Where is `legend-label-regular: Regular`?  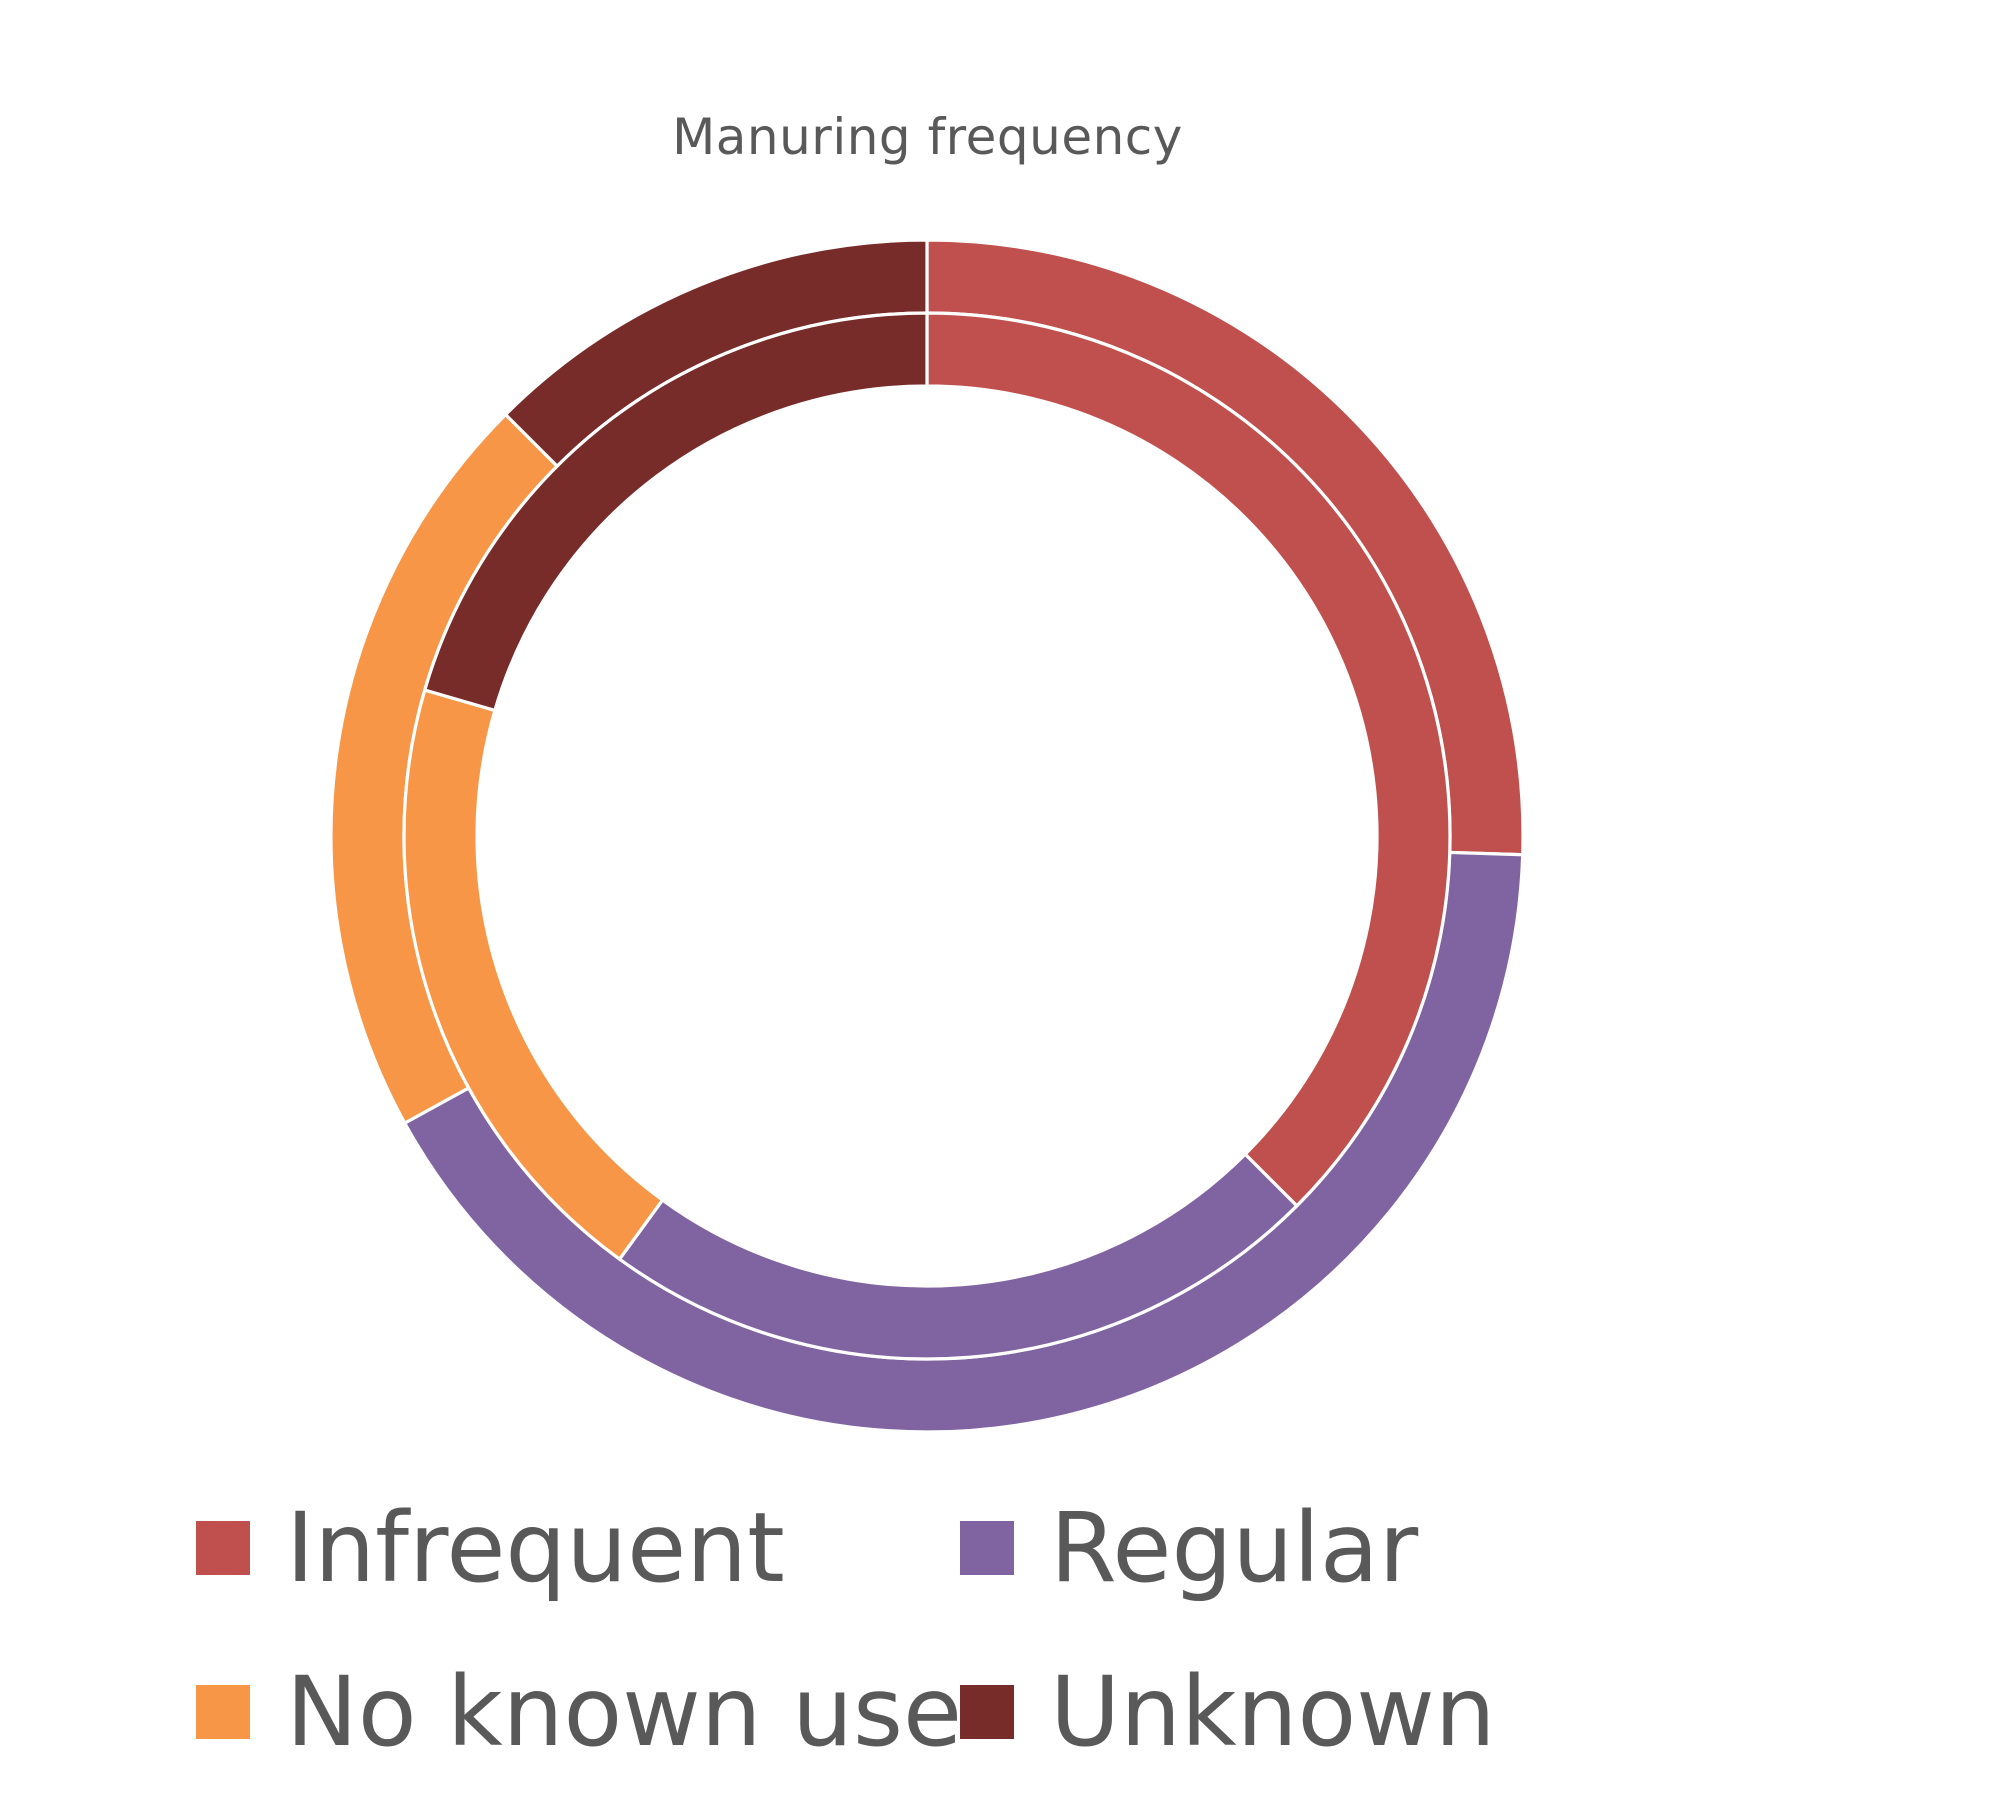 legend-label-regular: Regular is located at coordinates (1234, 1548).